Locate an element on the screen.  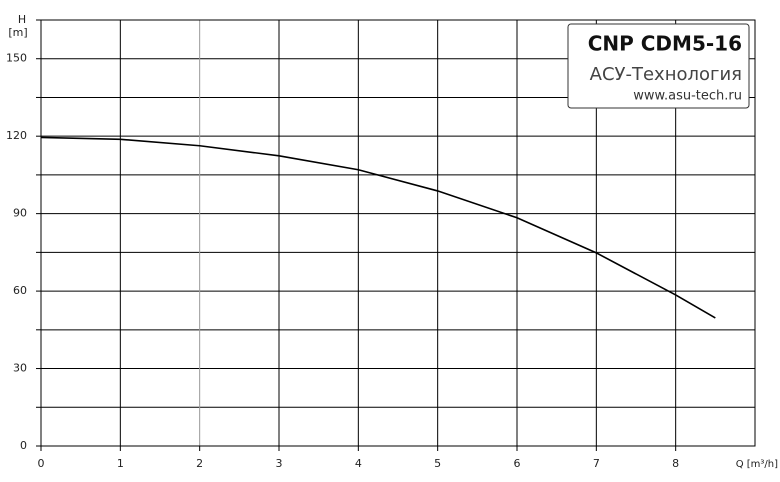
x-label: Q [m³/h] is located at coordinates (757, 464).